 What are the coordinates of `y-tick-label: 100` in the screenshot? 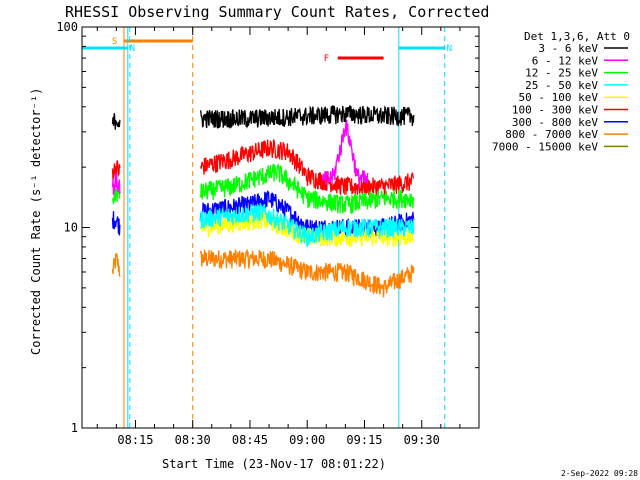 It's located at (67, 27).